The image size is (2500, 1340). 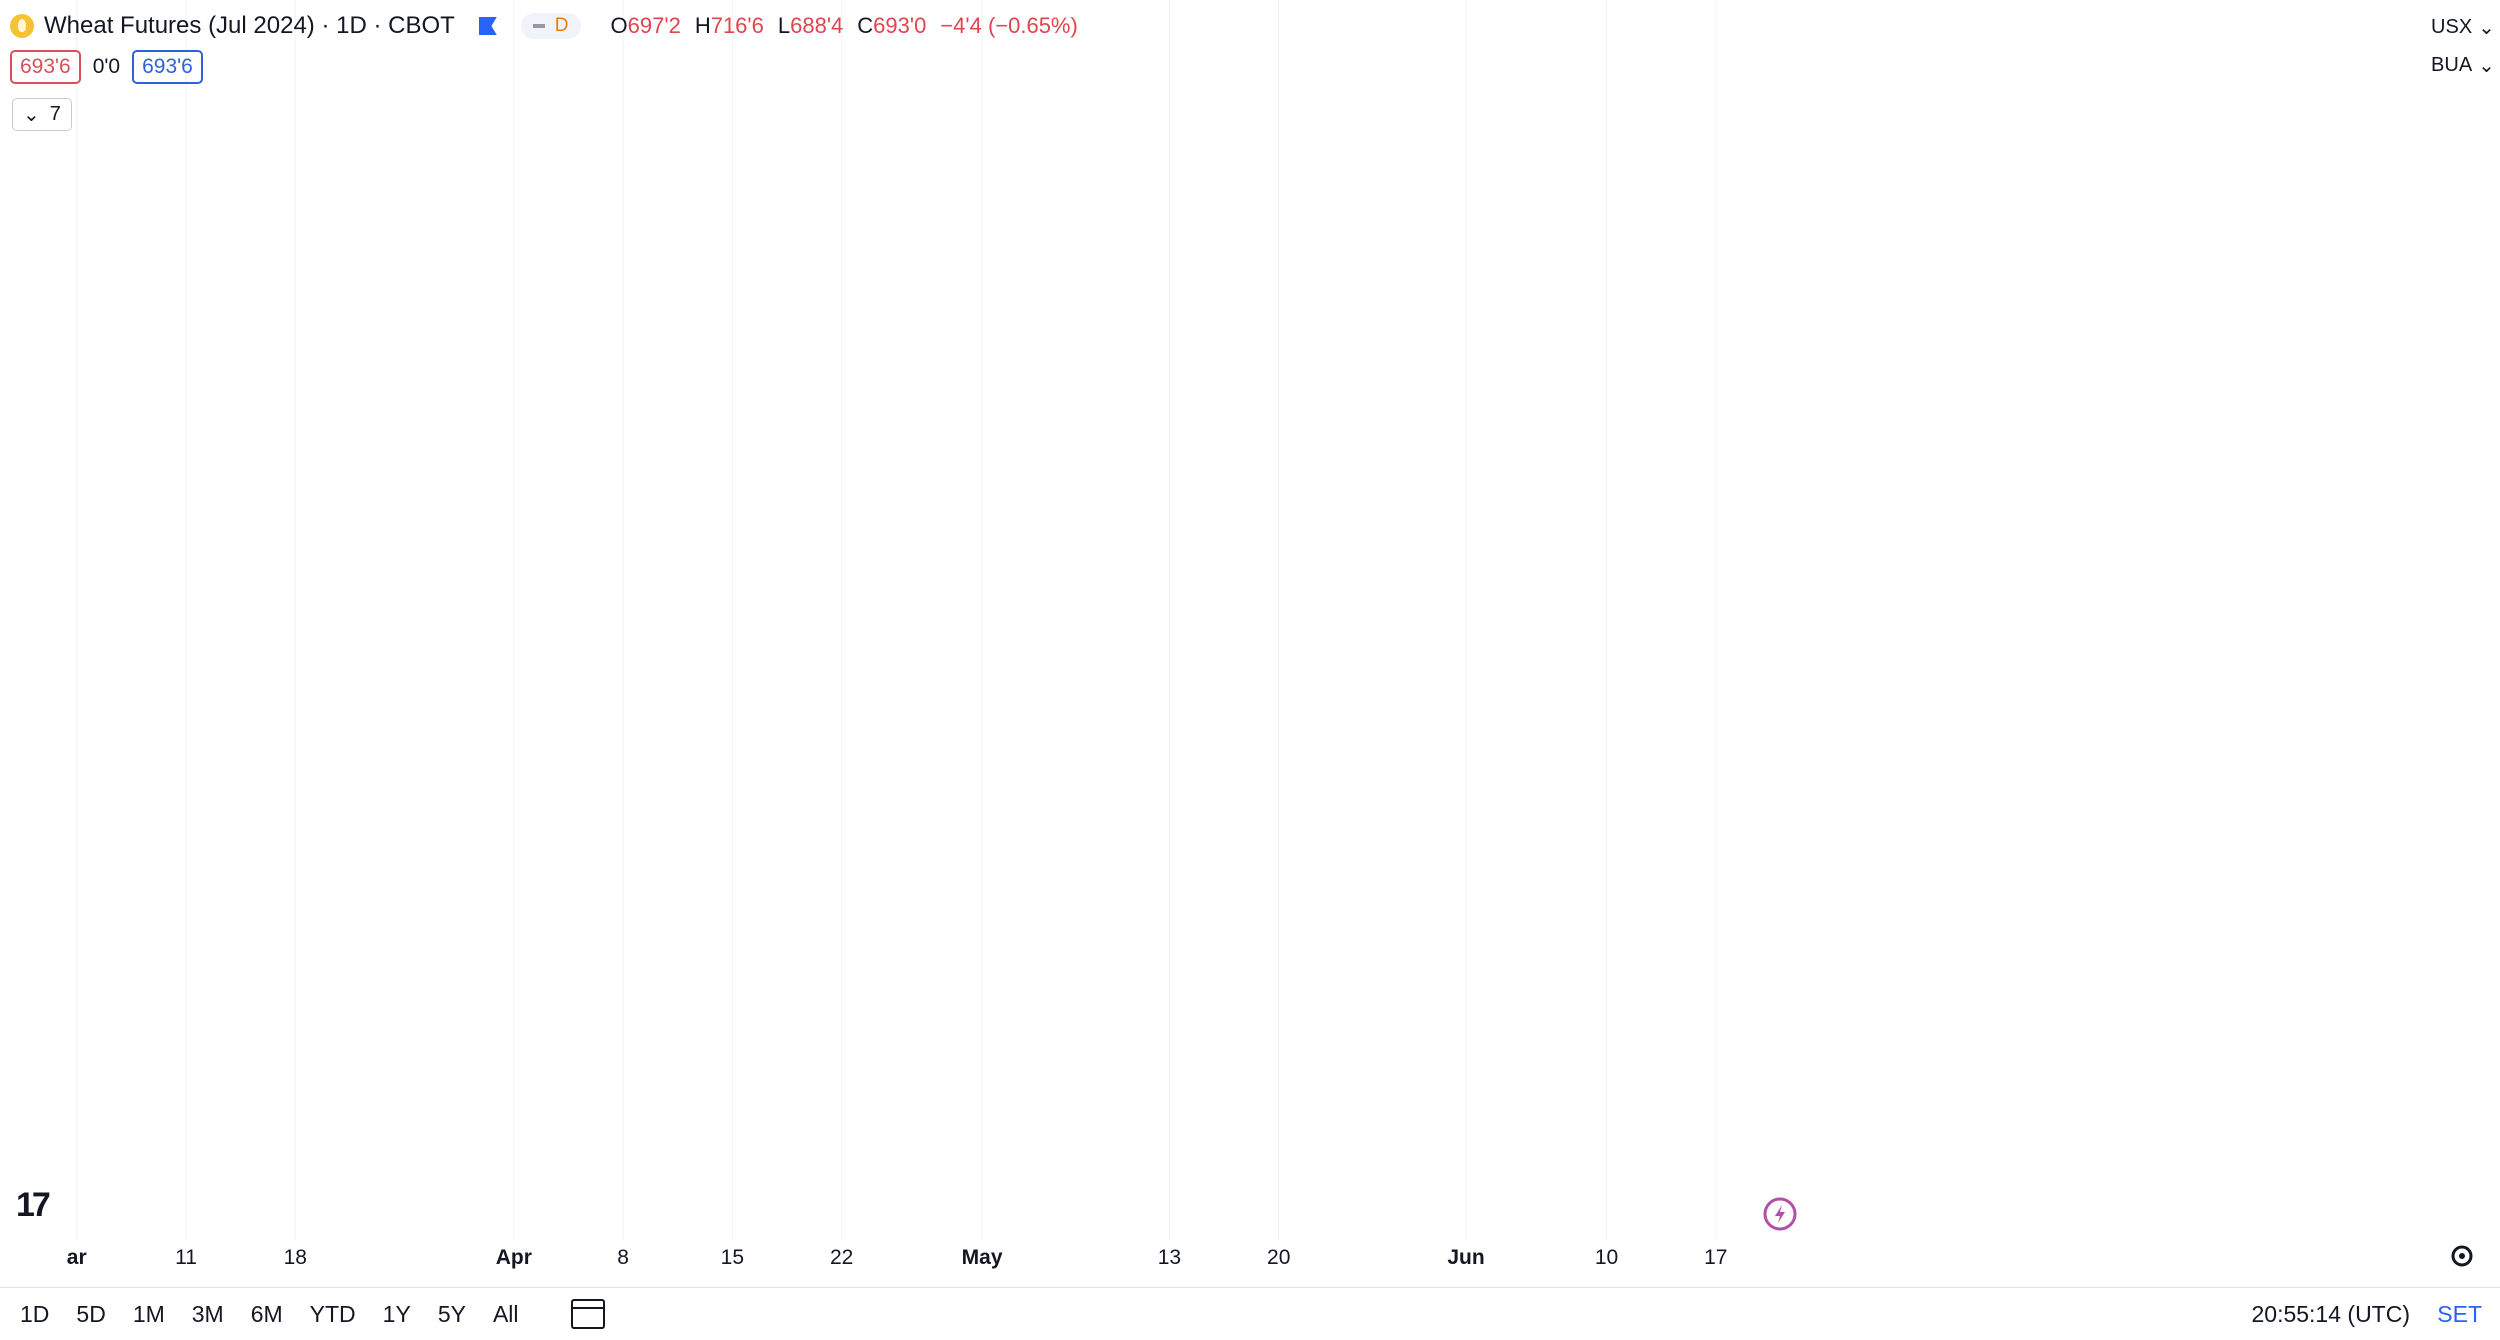 I want to click on time-tick-label: 15, so click(x=732, y=1257).